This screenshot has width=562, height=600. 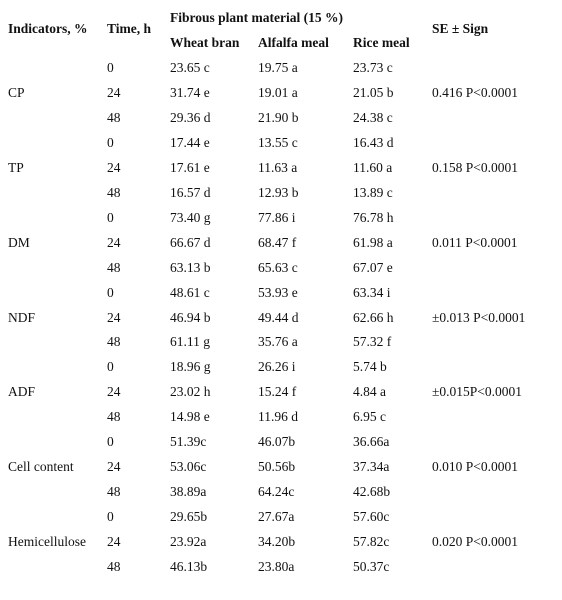 What do you see at coordinates (190, 417) in the screenshot?
I see `cell-value: 14.98 e` at bounding box center [190, 417].